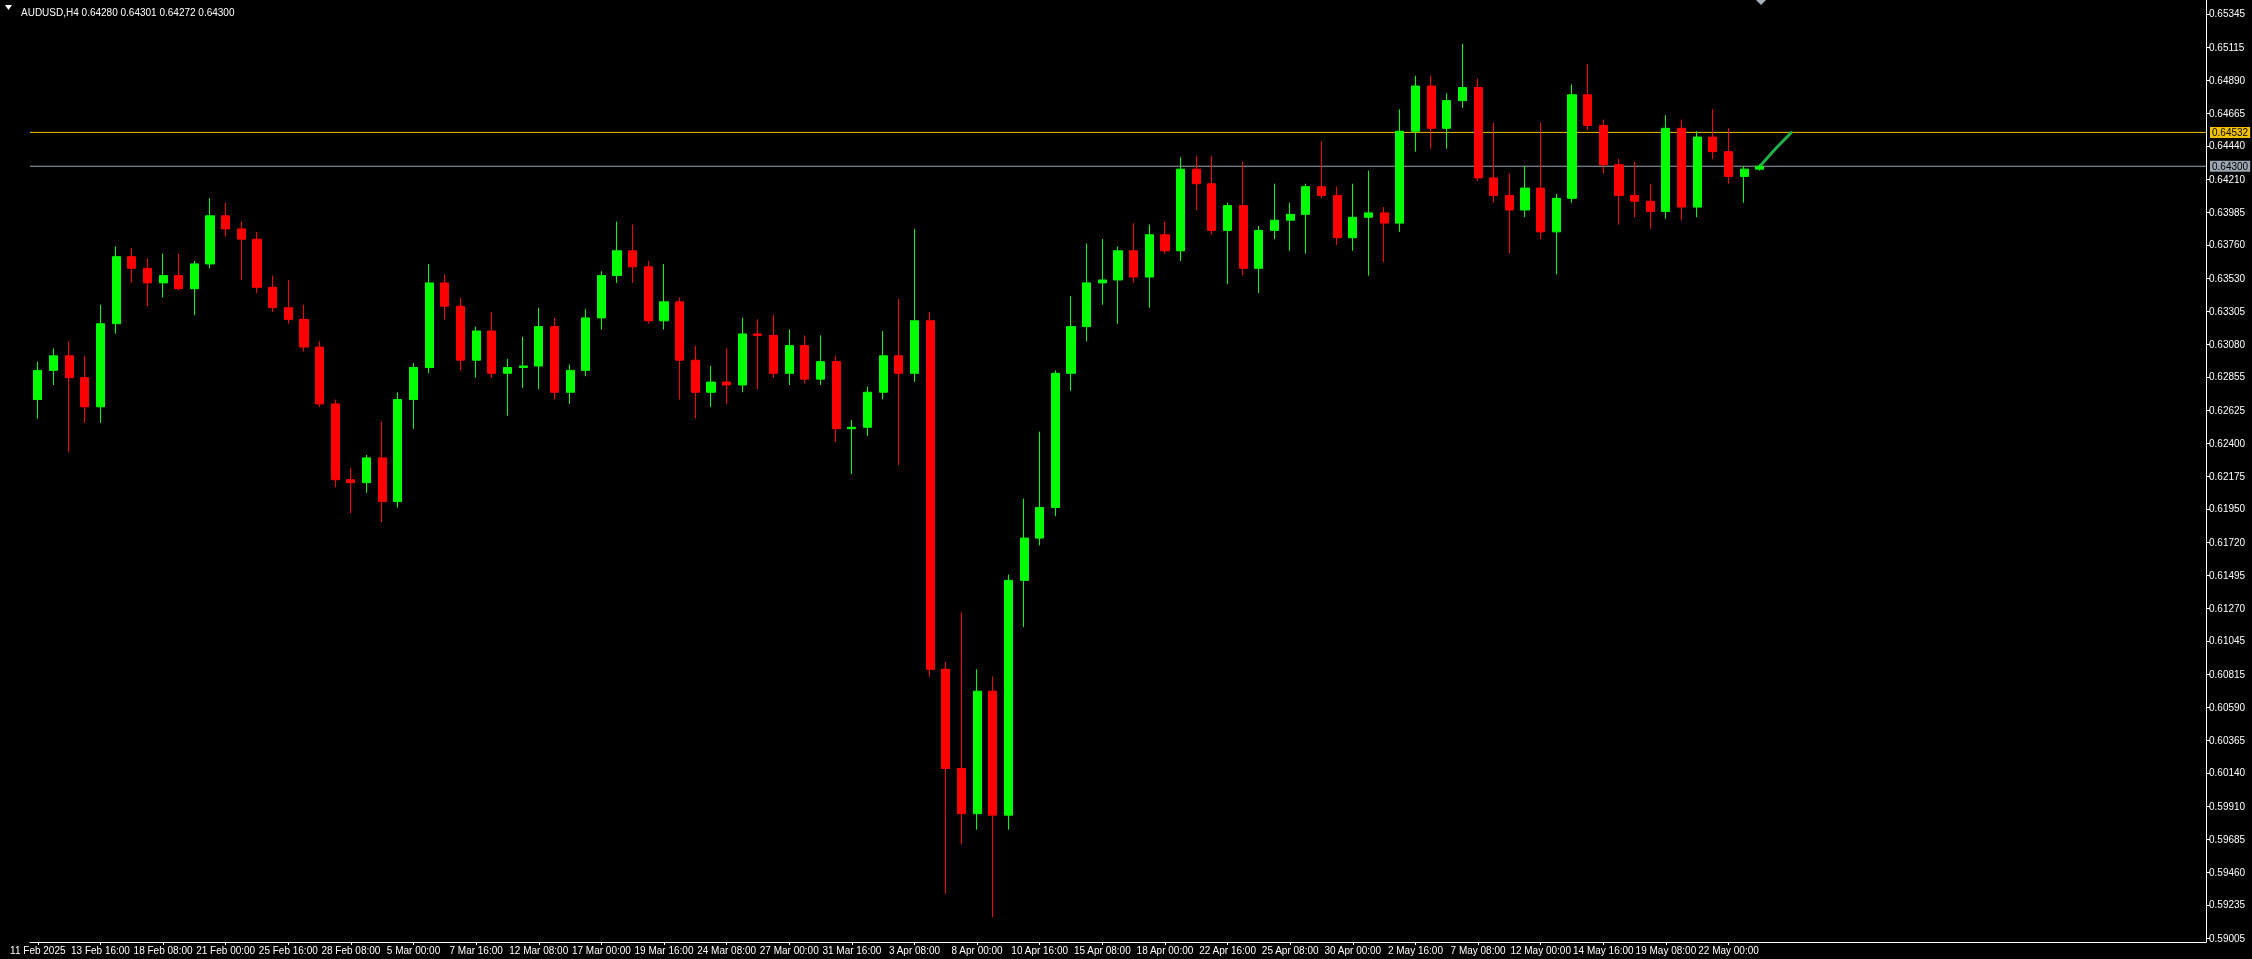 This screenshot has height=959, width=2252. Describe the element at coordinates (2227, 47) in the screenshot. I see `y-tick-label: 0.65115` at that location.